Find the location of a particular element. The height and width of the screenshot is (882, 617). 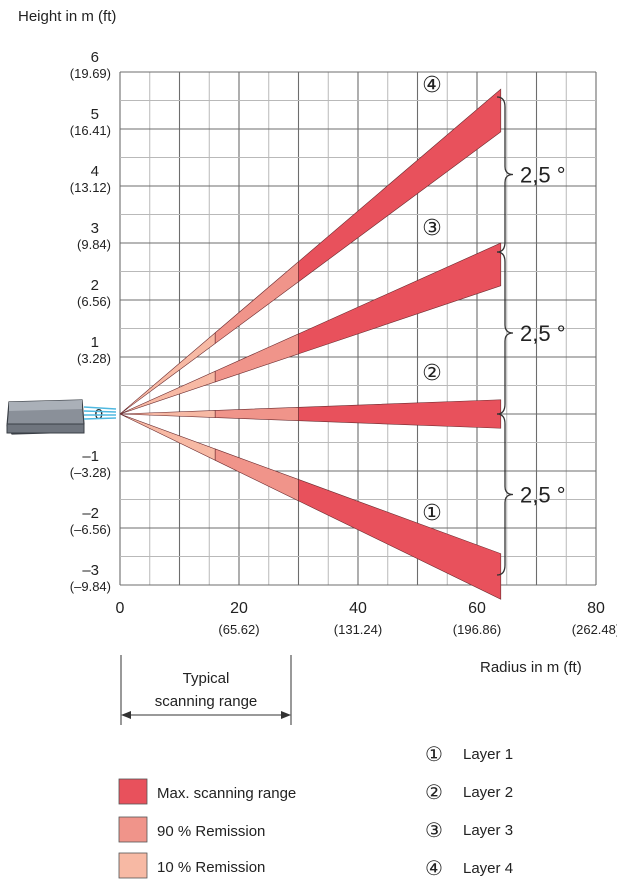

y-tick-label-ft: (–6.56) is located at coordinates (90, 529).